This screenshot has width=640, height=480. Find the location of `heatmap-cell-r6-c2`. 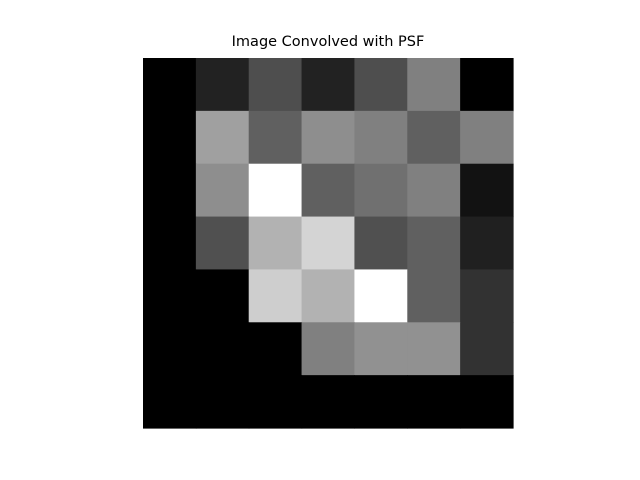

heatmap-cell-r6-c2 is located at coordinates (275, 402).